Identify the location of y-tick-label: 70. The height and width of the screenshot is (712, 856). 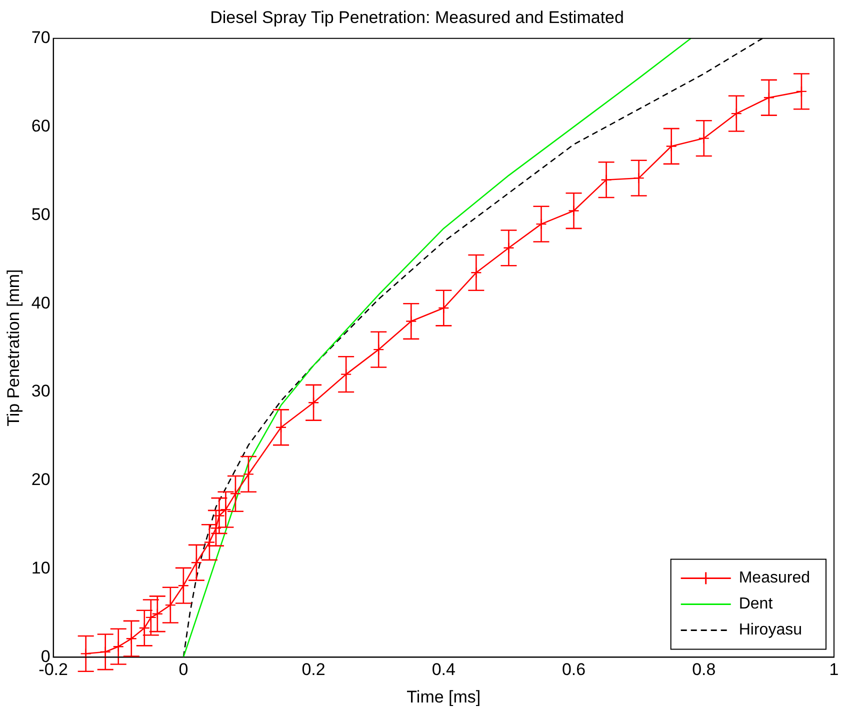
(40, 38).